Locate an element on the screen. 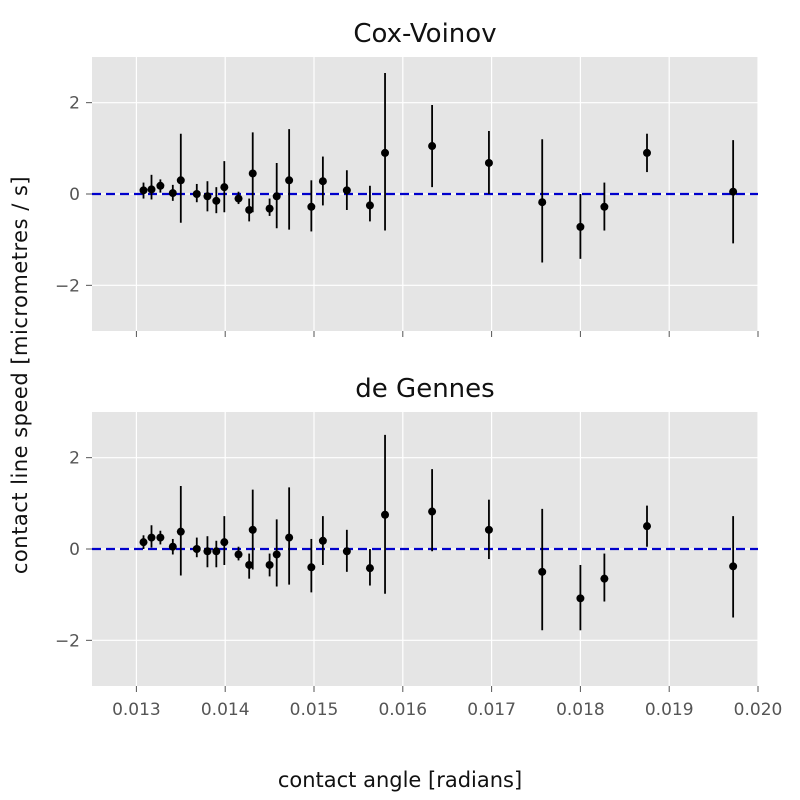  panel-title: de Gennes is located at coordinates (424, 389).